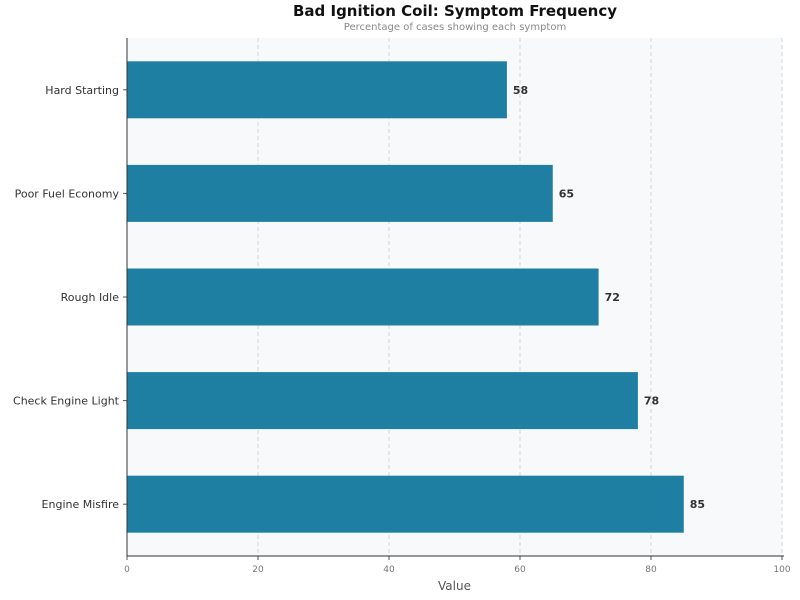 This screenshot has height=600, width=800. I want to click on y-tick-label: Engine Misfire, so click(81, 504).